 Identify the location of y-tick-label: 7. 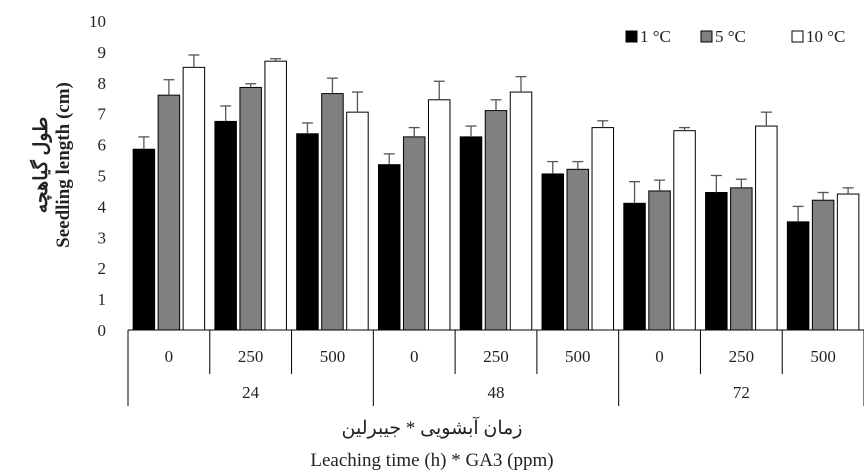
(102, 114).